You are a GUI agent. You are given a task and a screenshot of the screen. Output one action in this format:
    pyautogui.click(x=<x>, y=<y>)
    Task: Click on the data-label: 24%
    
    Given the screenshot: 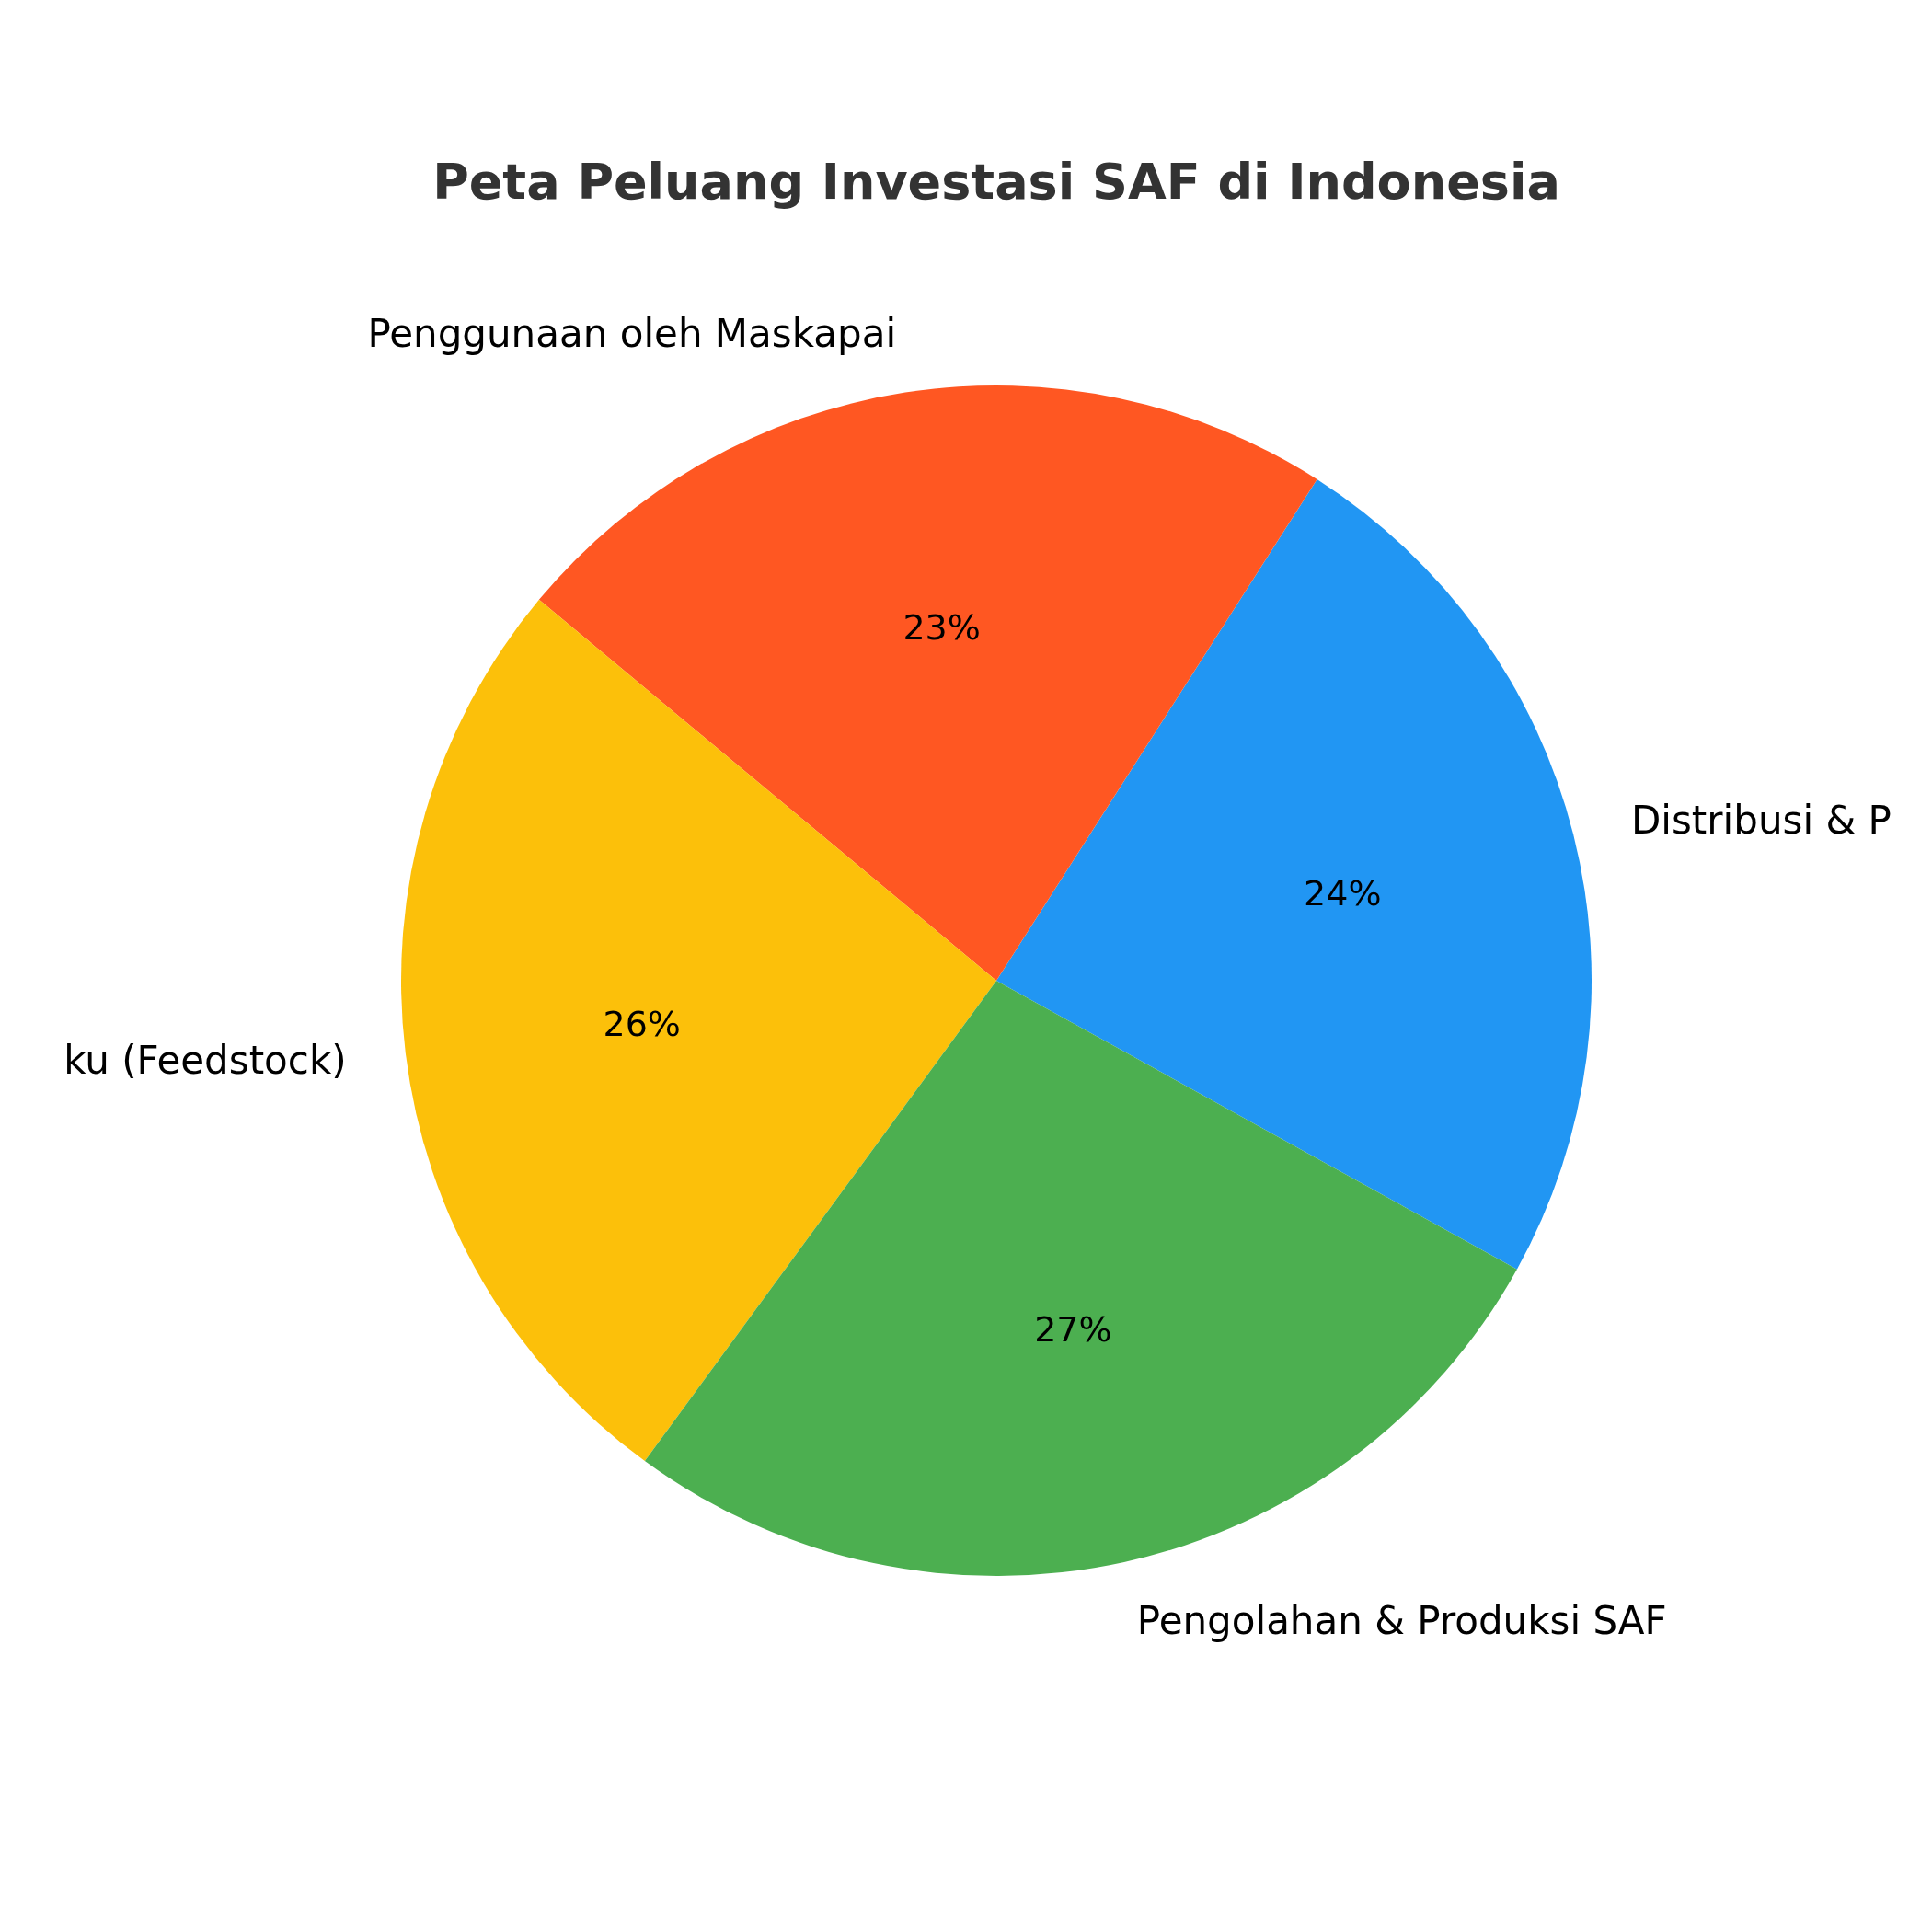 What is the action you would take?
    pyautogui.click(x=1343, y=893)
    